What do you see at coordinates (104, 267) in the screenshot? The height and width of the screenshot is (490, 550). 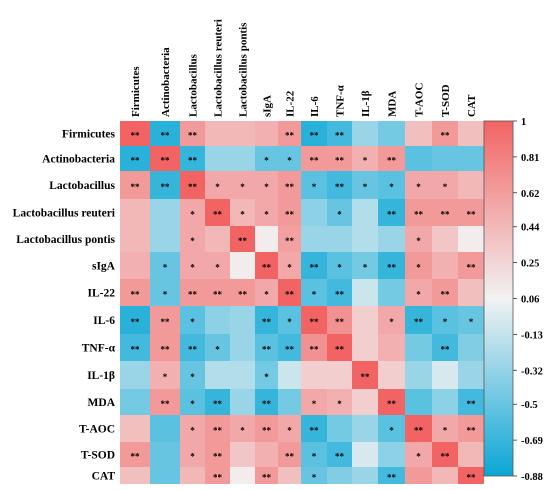 I see `row-label: sIgA` at bounding box center [104, 267].